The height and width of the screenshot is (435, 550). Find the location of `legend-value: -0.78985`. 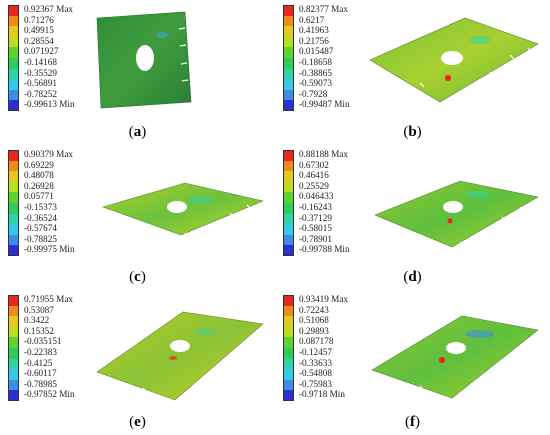

legend-value: -0.78985 is located at coordinates (40, 383).